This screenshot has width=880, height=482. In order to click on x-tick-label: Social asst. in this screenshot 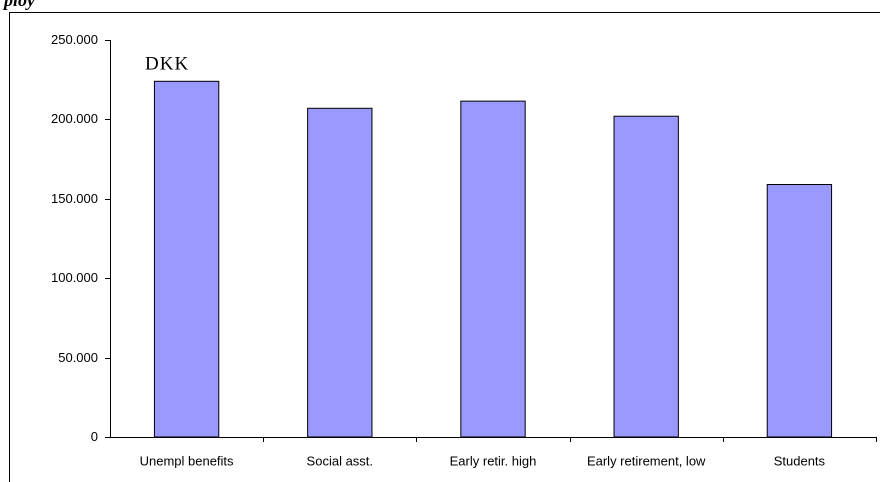, I will do `click(340, 460)`.